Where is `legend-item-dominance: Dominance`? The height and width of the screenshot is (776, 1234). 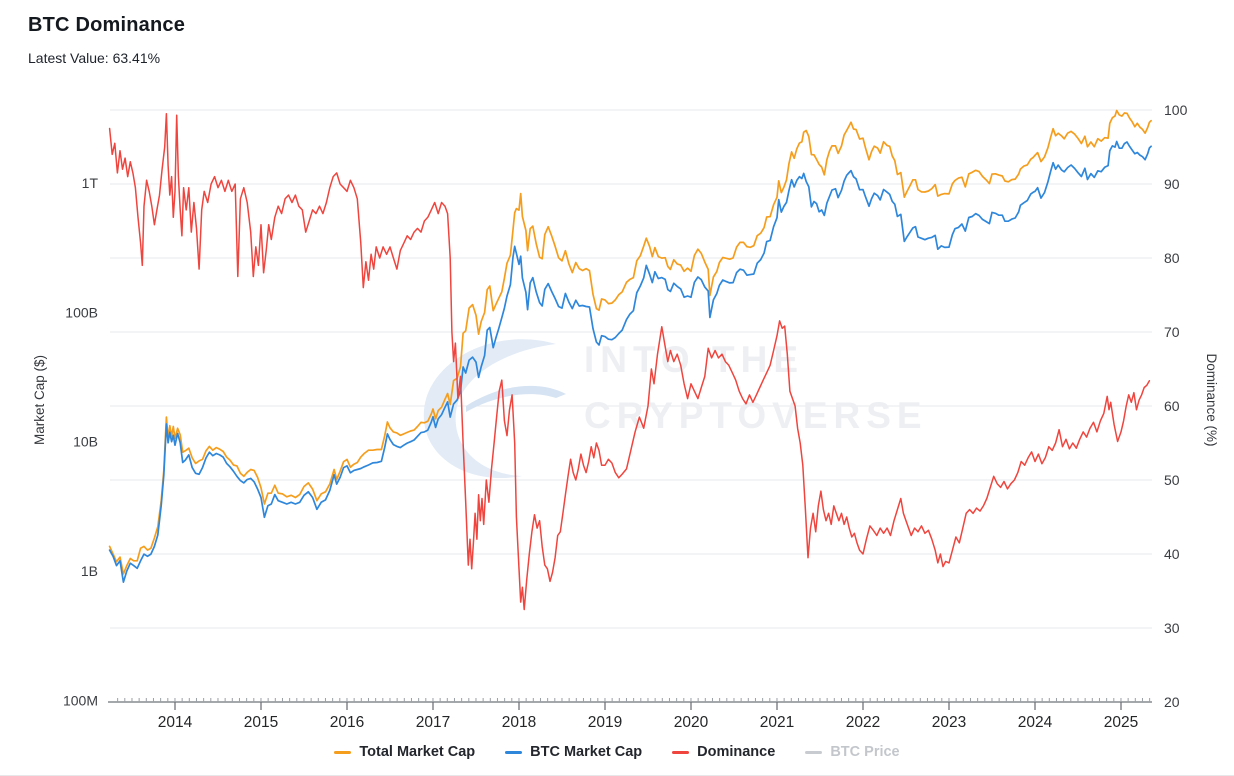 legend-item-dominance: Dominance is located at coordinates (723, 752).